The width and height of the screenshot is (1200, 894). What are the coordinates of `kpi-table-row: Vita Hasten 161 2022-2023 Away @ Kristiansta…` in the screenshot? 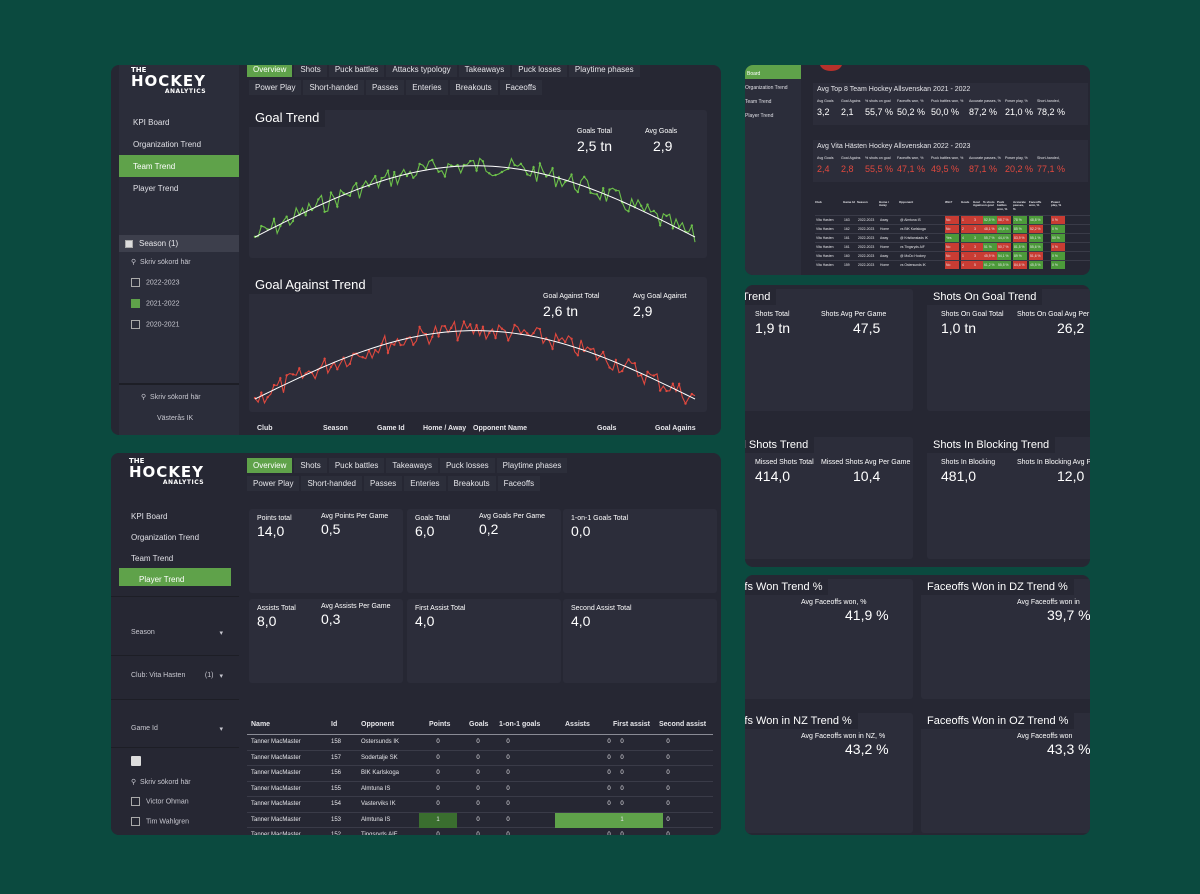 It's located at (952, 237).